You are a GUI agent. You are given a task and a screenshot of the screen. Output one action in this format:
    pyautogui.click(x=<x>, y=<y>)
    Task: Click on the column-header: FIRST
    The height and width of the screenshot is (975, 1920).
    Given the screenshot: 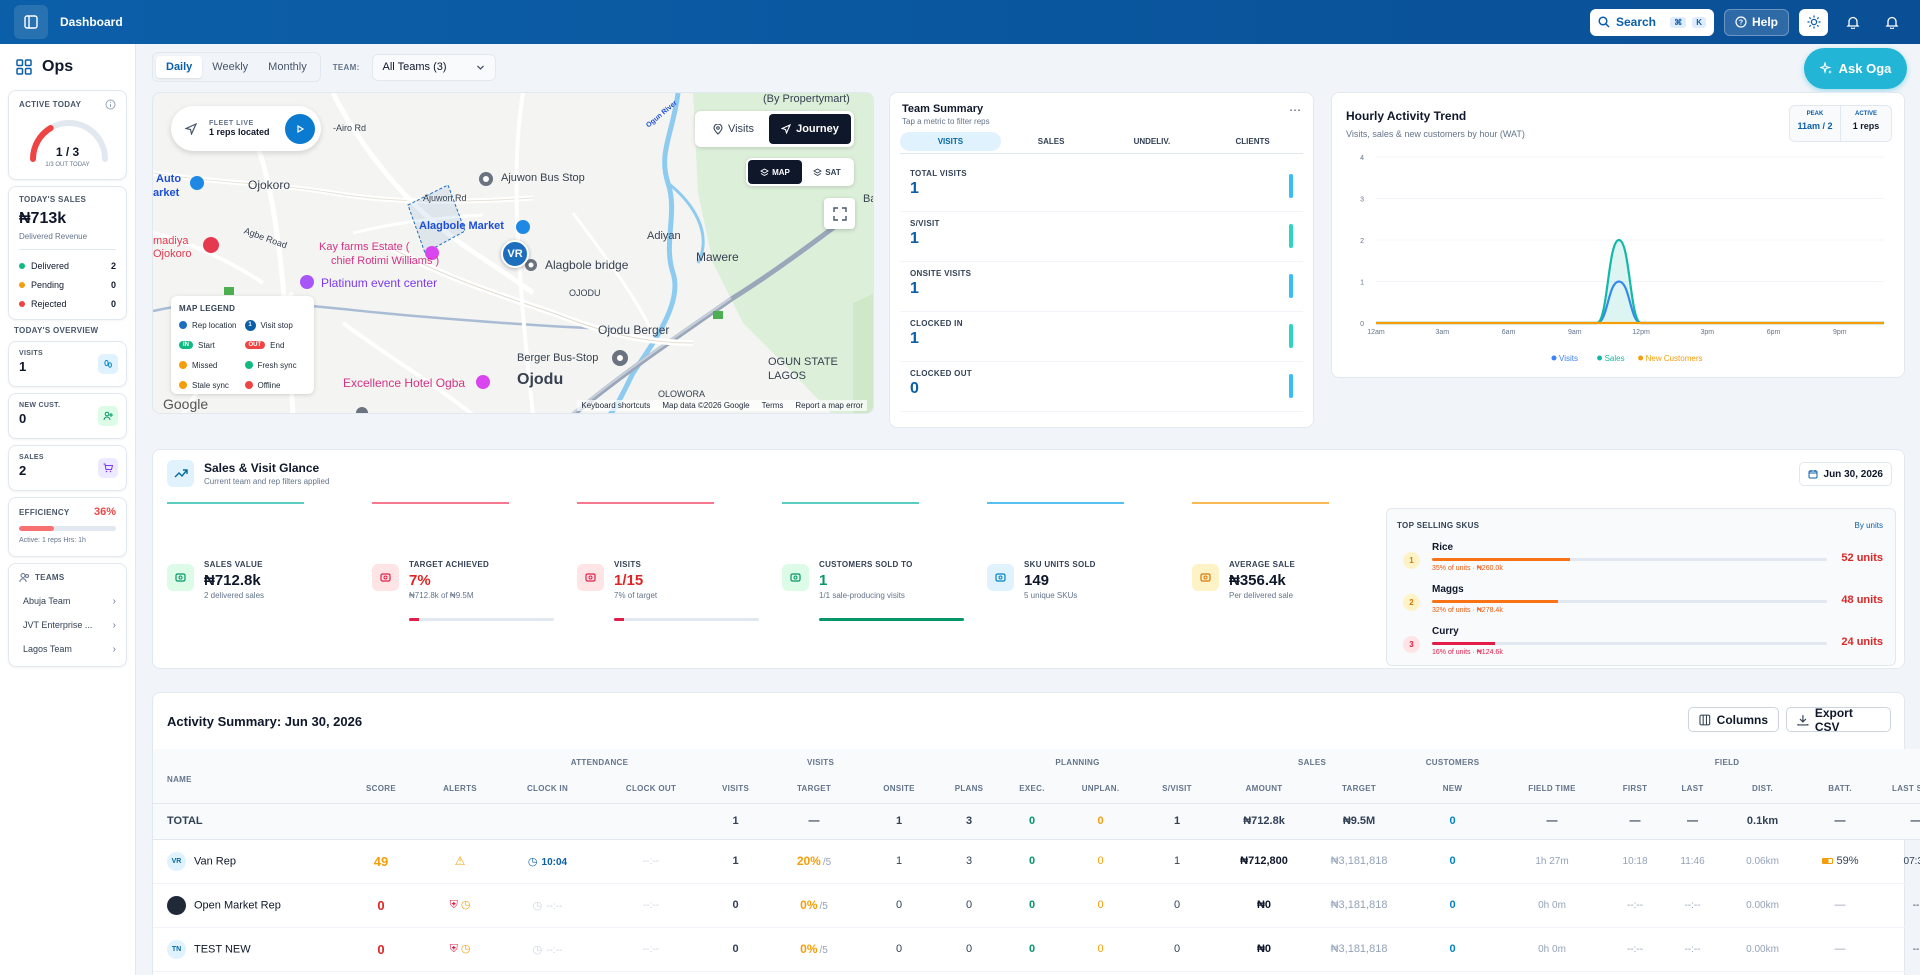 What is the action you would take?
    pyautogui.click(x=1635, y=789)
    